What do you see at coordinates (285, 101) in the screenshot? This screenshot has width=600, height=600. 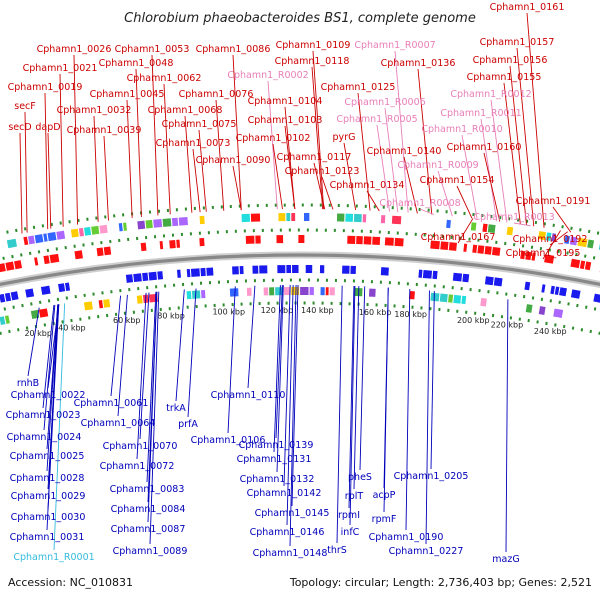 I see `top-gene-label: Cphamn1_0104` at bounding box center [285, 101].